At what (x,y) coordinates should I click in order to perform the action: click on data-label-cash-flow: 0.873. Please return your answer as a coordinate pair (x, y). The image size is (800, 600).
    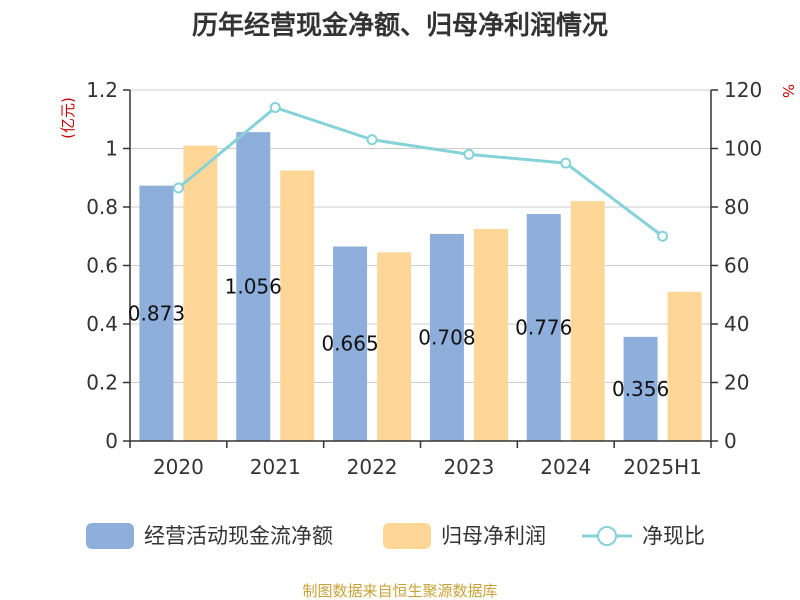
    Looking at the image, I should click on (156, 313).